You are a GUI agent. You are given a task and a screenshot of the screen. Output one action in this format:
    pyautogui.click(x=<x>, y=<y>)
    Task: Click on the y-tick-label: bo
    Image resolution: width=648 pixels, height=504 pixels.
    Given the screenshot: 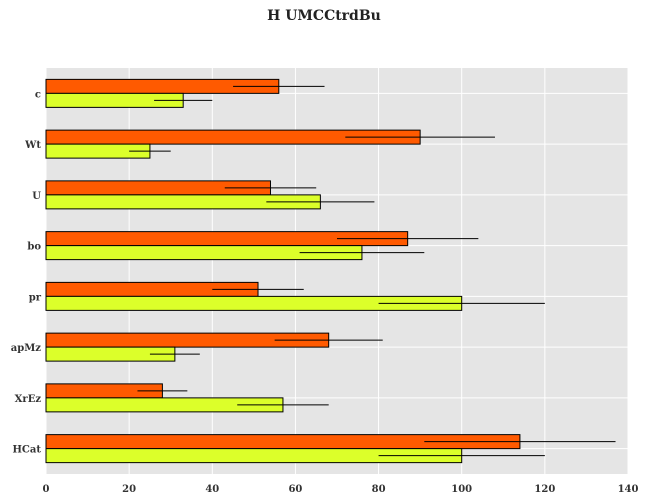 What is the action you would take?
    pyautogui.click(x=34, y=247)
    